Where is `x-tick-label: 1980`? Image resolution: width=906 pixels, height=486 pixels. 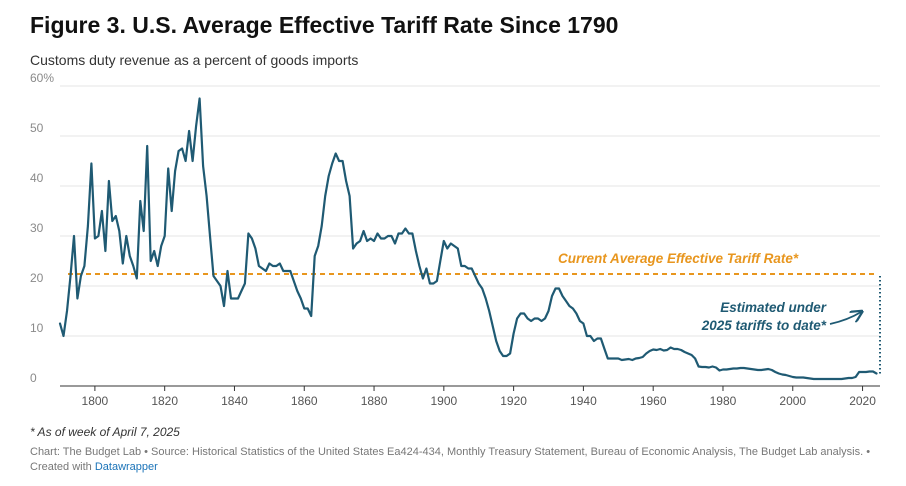
x-tick-label: 1980 is located at coordinates (723, 401).